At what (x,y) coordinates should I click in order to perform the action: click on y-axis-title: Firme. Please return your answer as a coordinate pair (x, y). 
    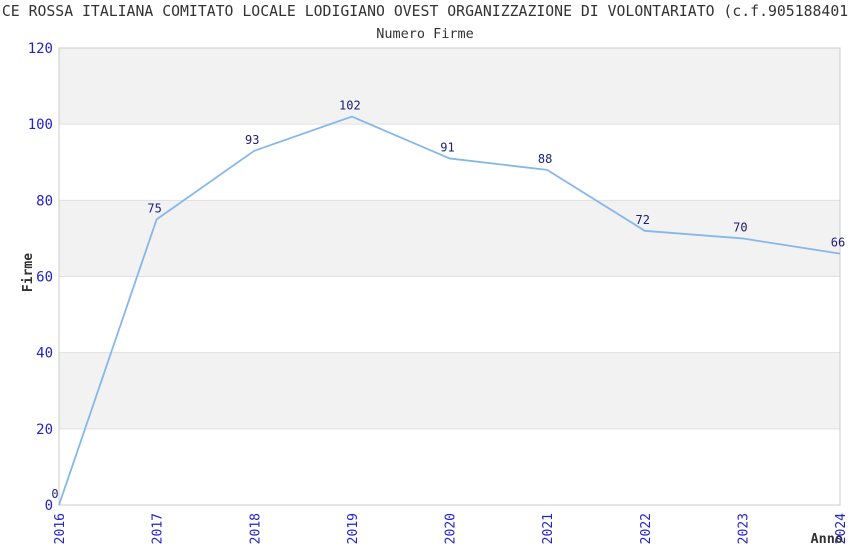
    Looking at the image, I should click on (28, 272).